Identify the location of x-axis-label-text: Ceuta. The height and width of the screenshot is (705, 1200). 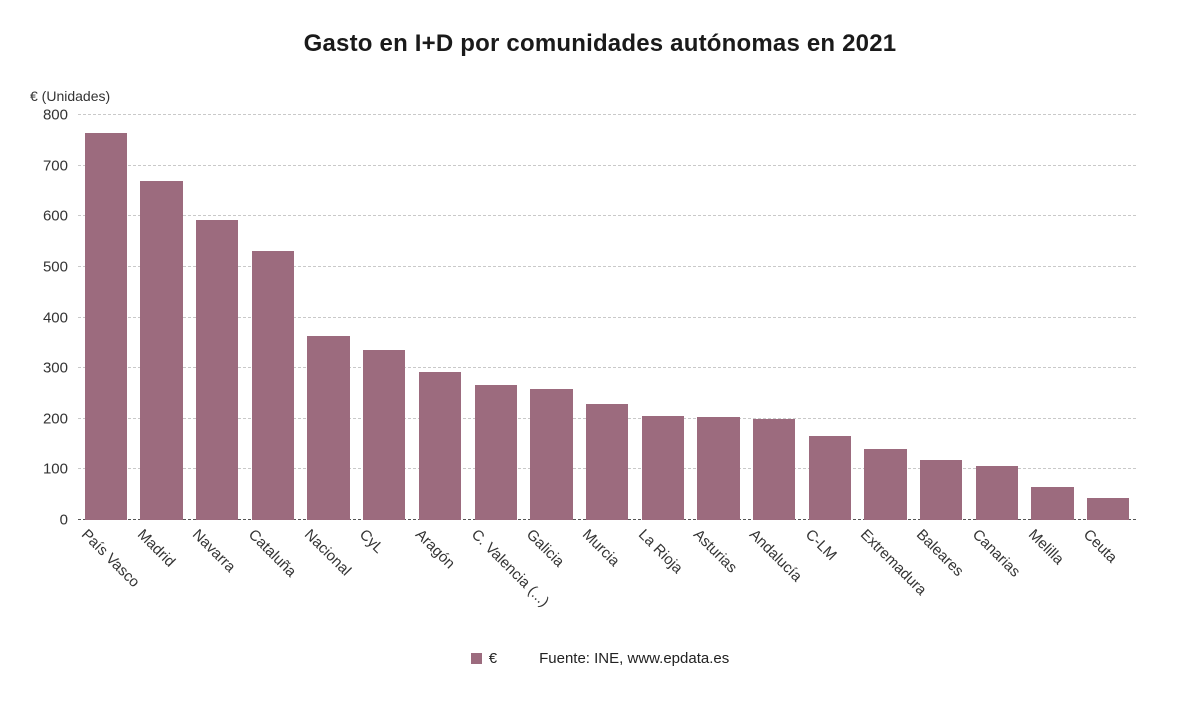
(1100, 546).